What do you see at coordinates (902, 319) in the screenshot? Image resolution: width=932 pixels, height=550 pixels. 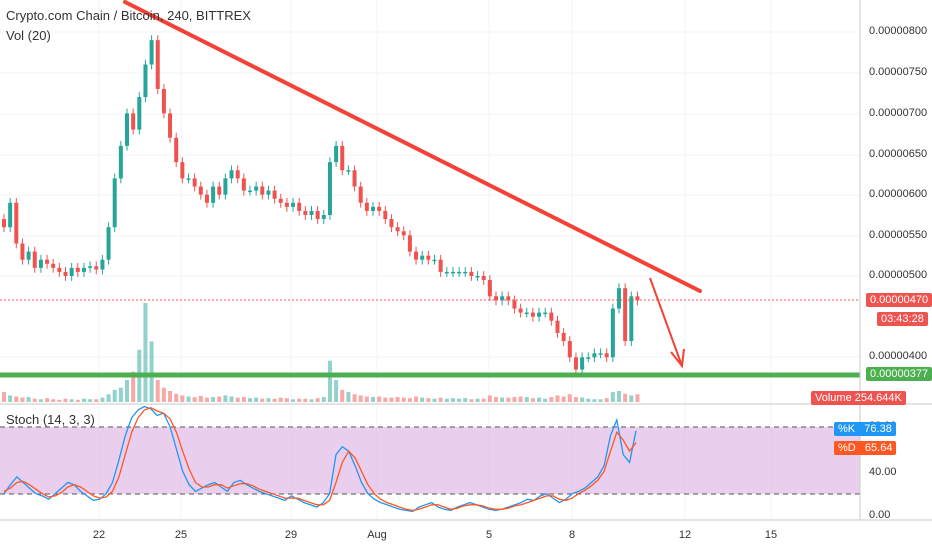 I see `countdown-badge: 03:43:28` at bounding box center [902, 319].